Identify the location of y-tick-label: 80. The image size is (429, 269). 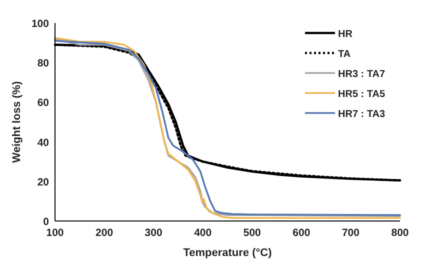
(43, 64).